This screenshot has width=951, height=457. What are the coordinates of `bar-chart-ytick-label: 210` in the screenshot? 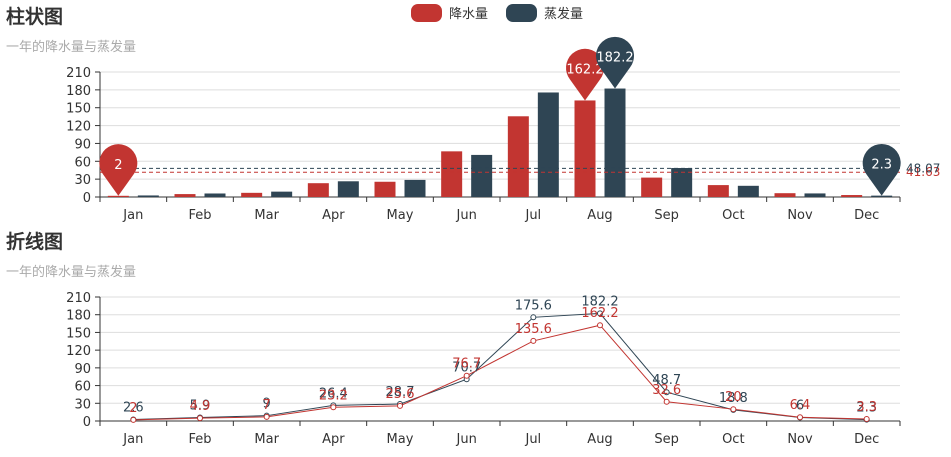 It's located at (78, 73).